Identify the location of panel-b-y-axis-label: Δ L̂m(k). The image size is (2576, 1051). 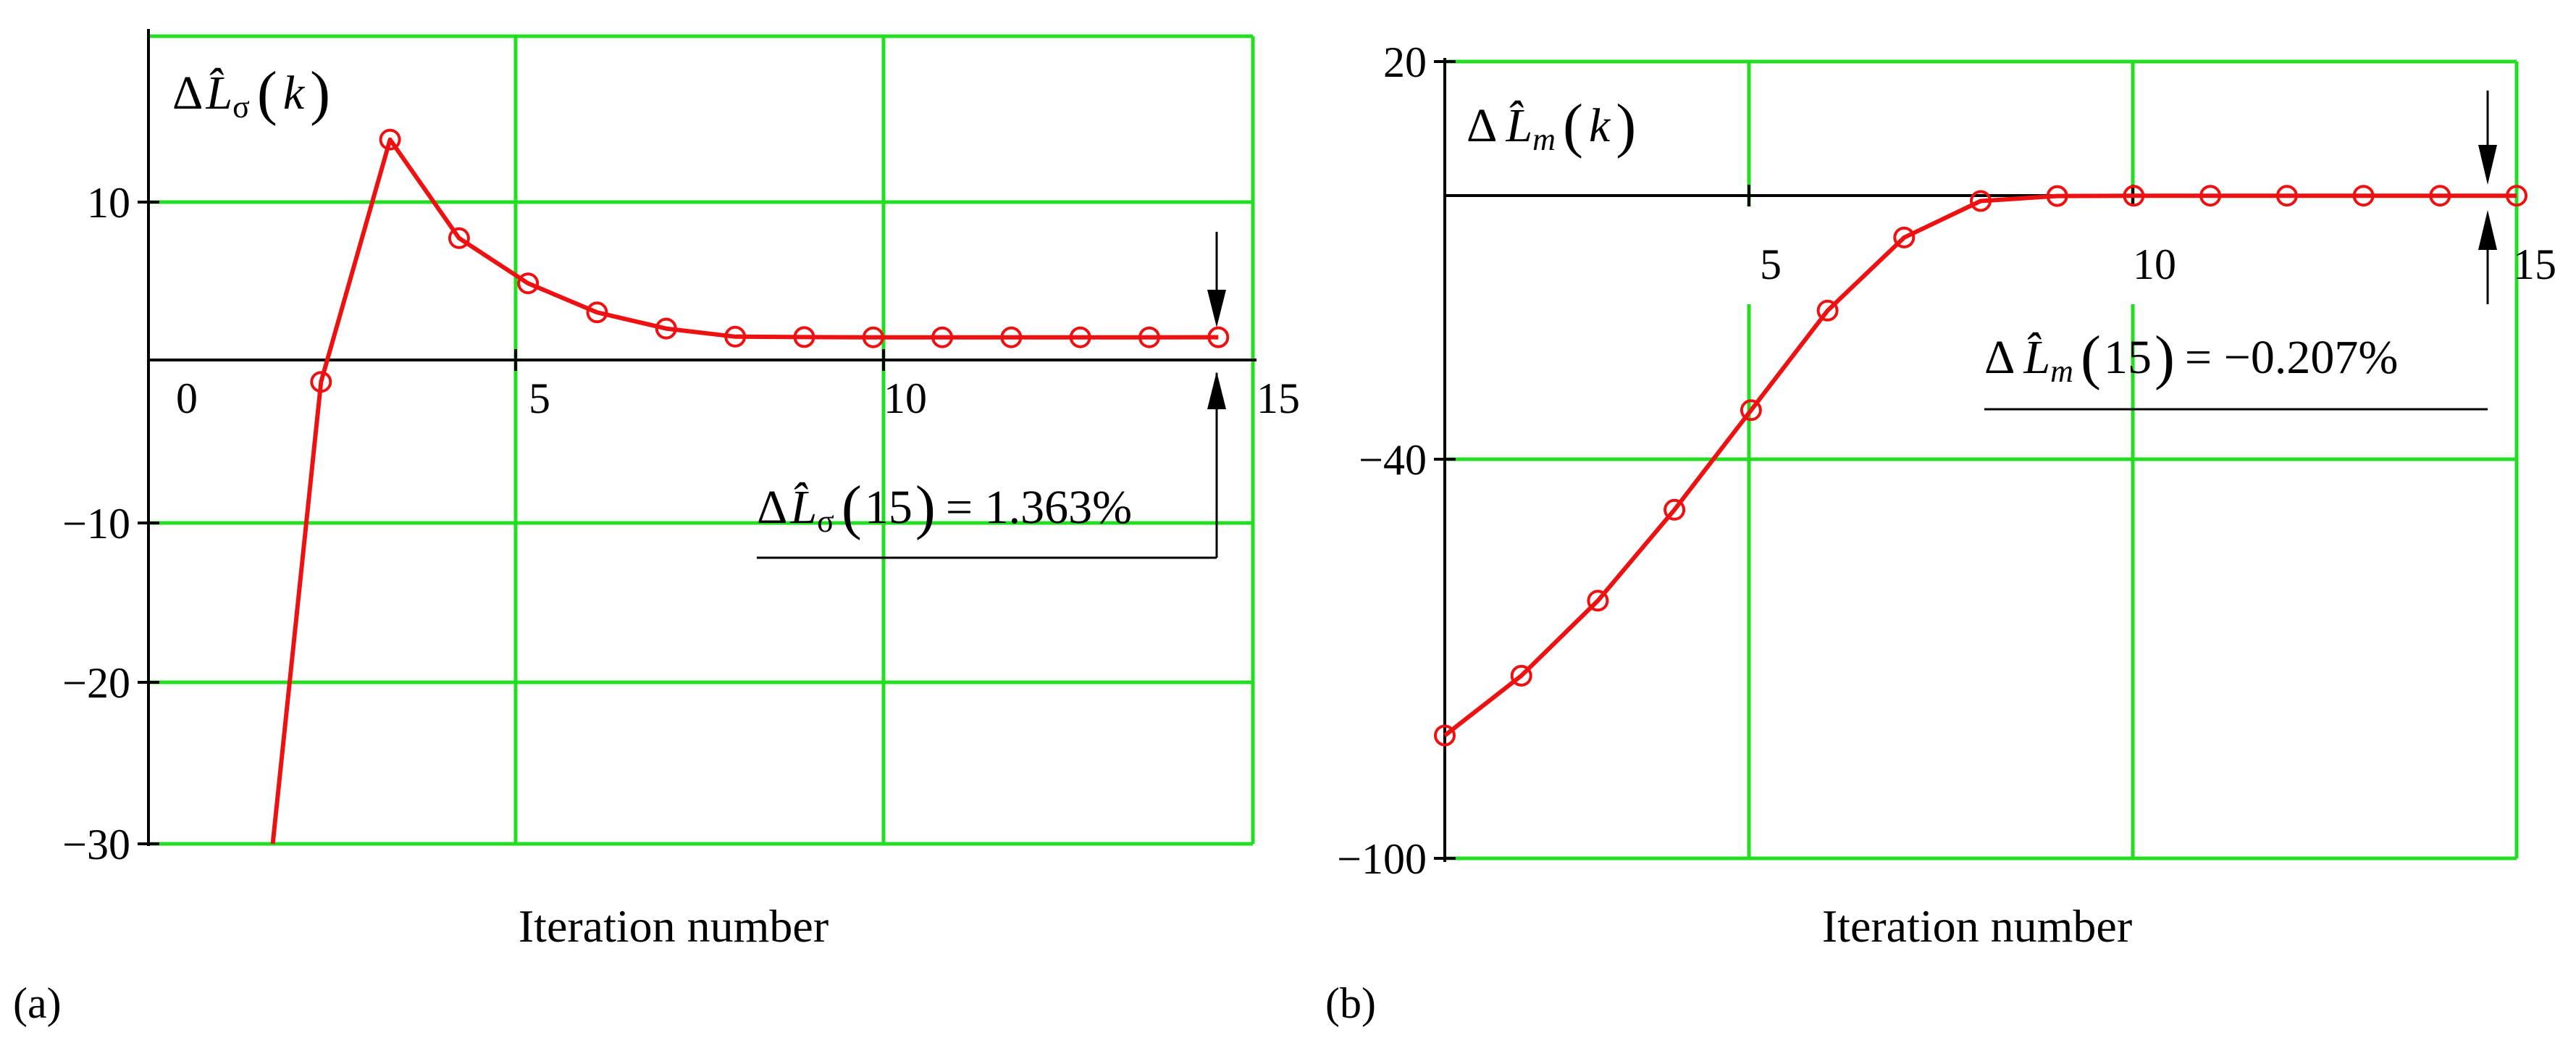
(1551, 125).